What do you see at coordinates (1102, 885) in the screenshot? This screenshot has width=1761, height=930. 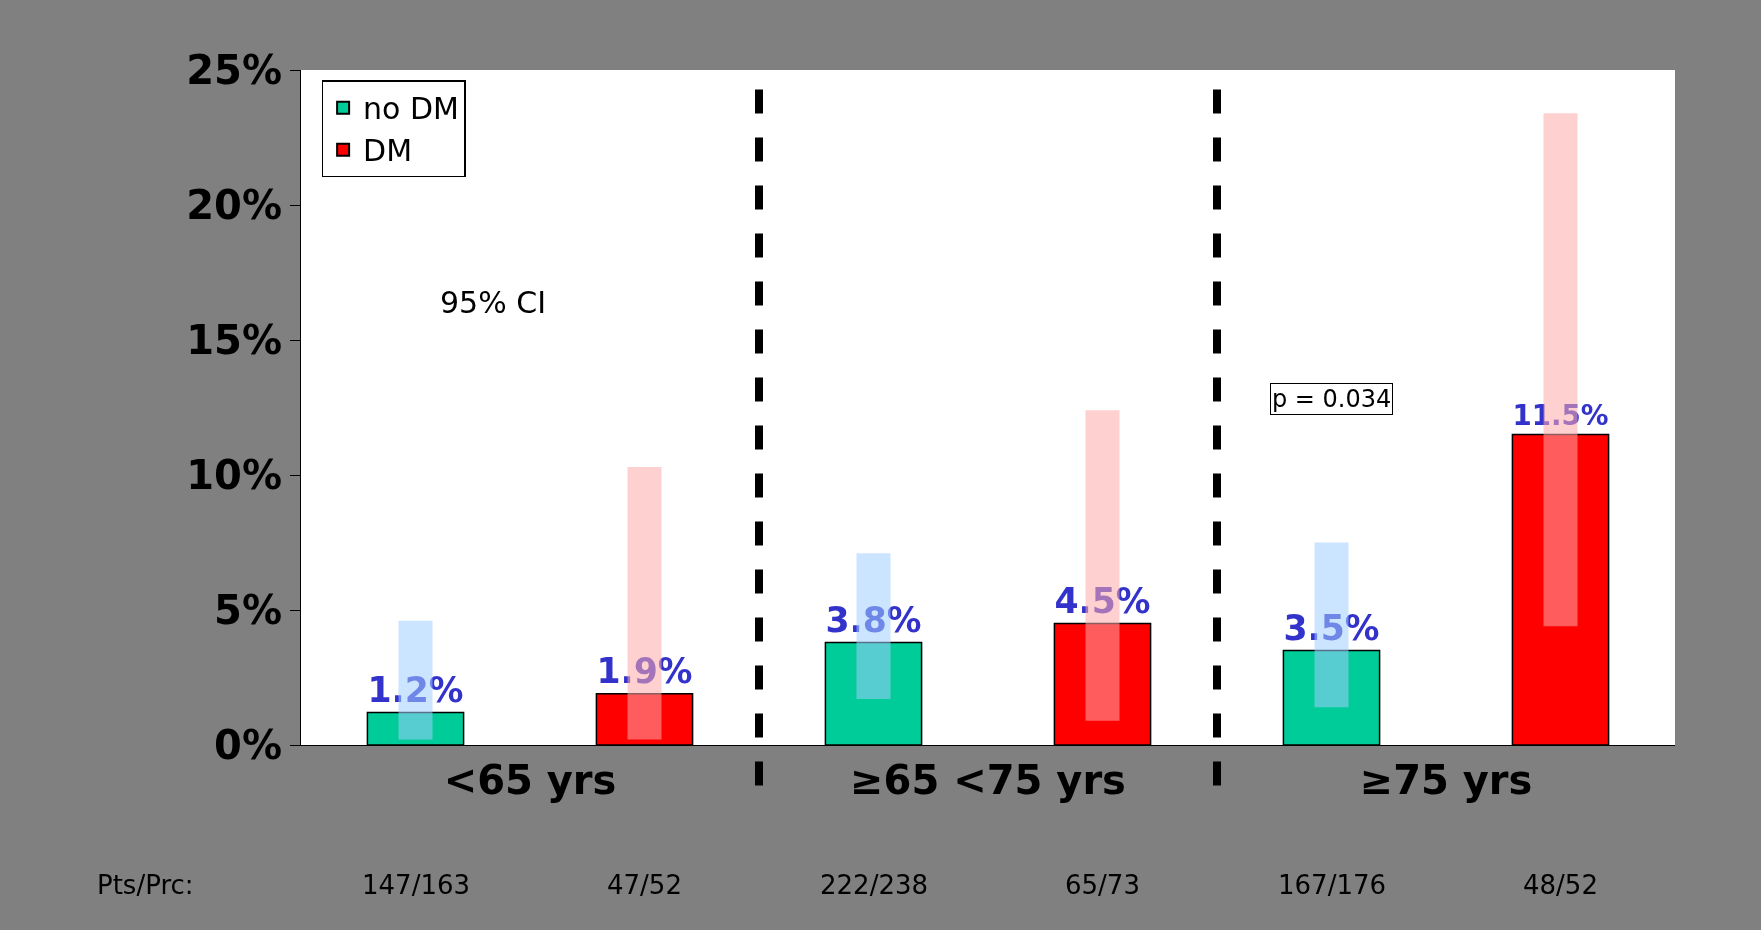 I see `text: 65/73` at bounding box center [1102, 885].